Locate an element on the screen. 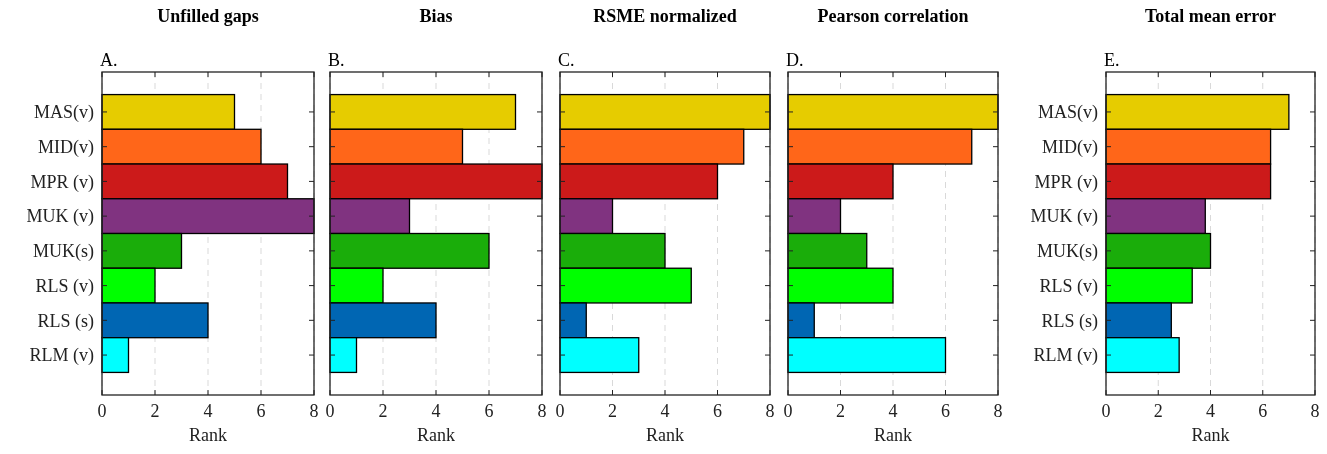  text: A. is located at coordinates (109, 60).